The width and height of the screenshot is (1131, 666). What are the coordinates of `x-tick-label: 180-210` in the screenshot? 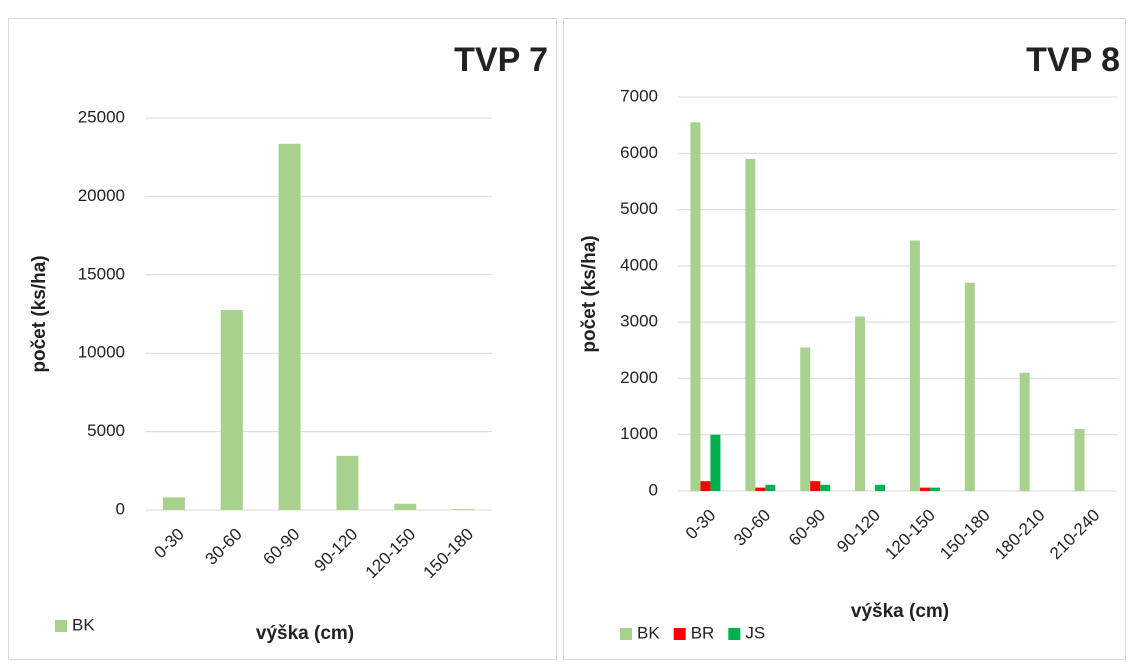 It's located at (1020, 535).